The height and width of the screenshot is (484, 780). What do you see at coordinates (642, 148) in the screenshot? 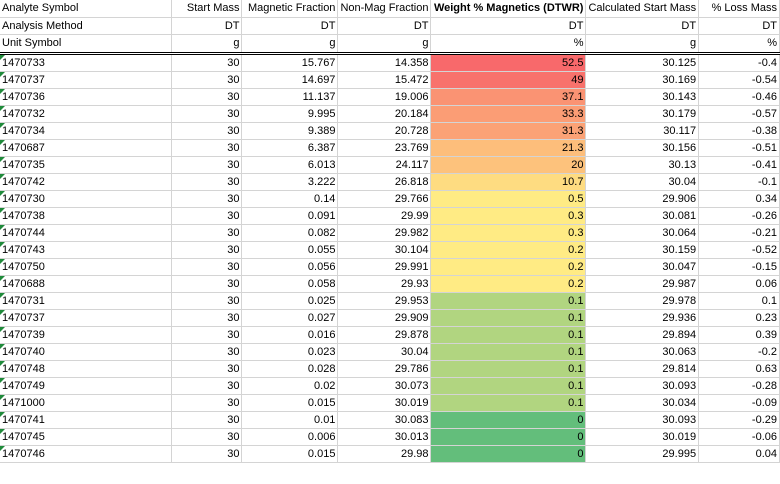
I see `calculated-start-mass-cell: 30.156` at bounding box center [642, 148].